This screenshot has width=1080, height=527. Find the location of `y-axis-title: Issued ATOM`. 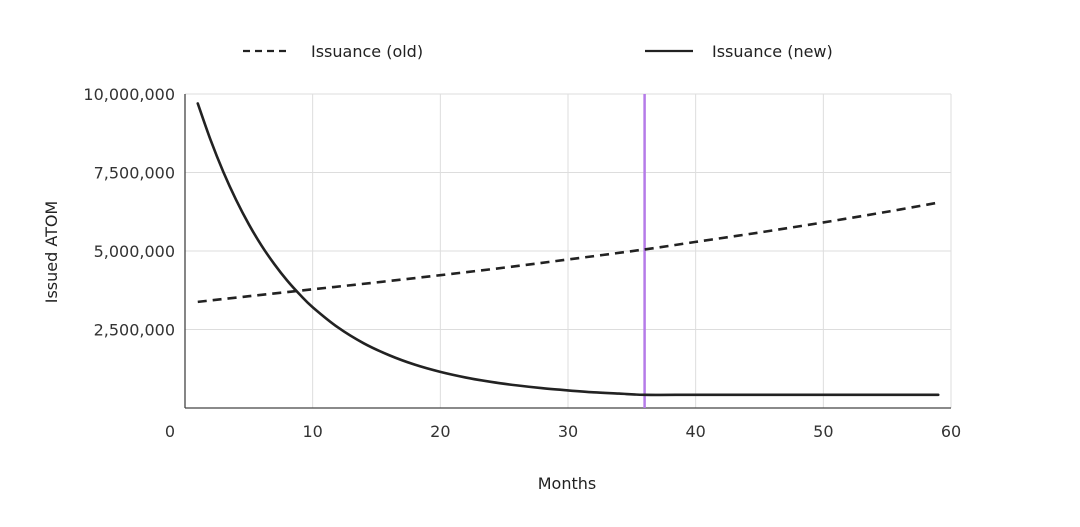

y-axis-title: Issued ATOM is located at coordinates (51, 252).